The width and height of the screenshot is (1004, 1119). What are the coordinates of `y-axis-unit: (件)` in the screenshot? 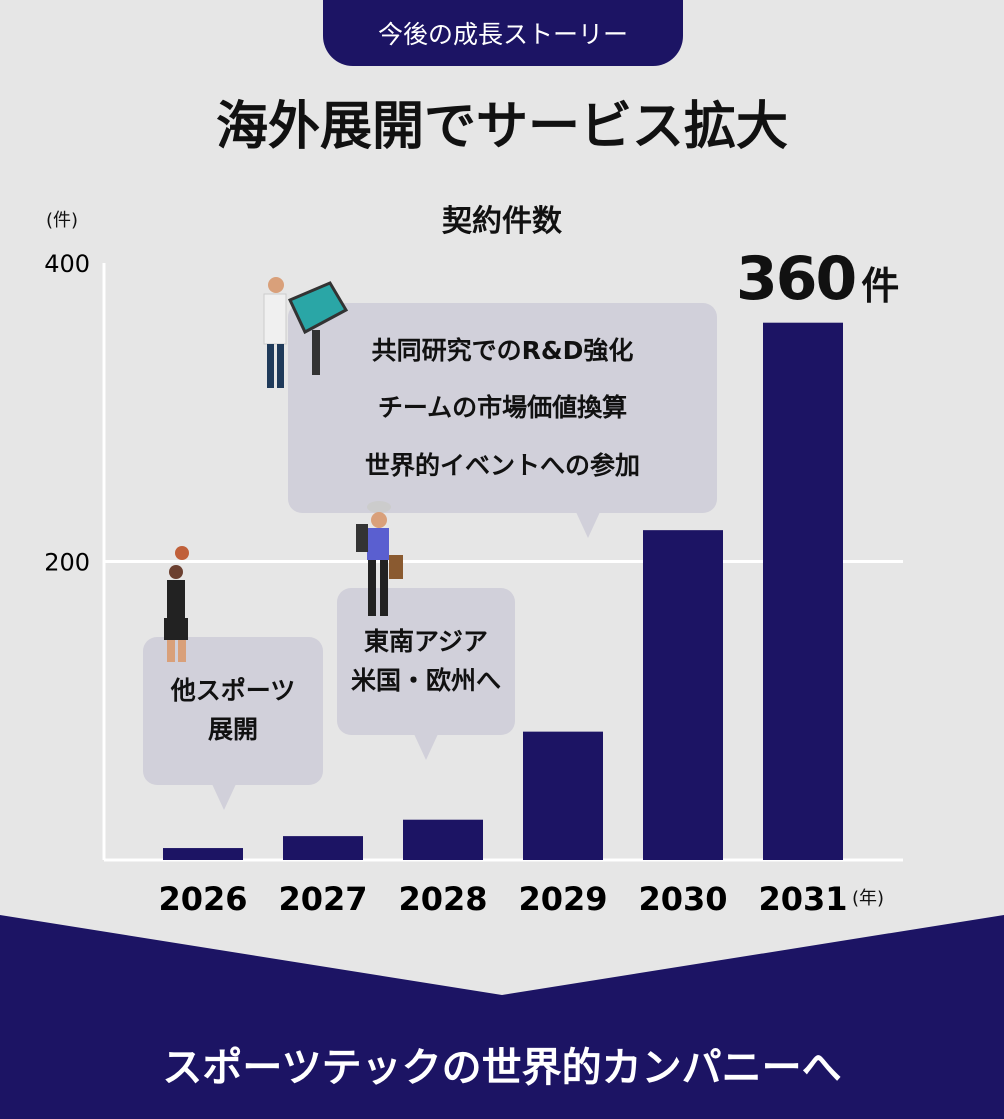 It's located at (62, 220).